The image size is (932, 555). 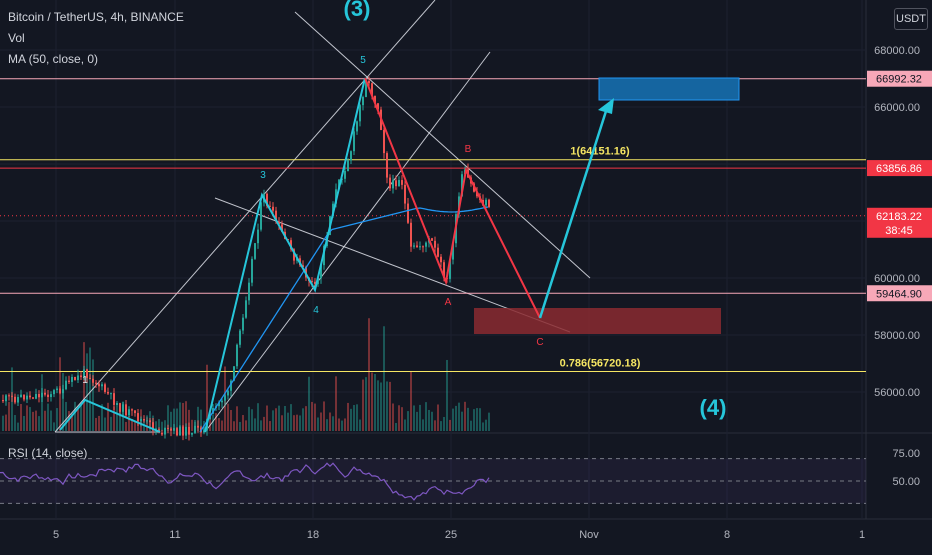 What do you see at coordinates (96, 17) in the screenshot?
I see `symbol-title: Bitcoin / TetherUS, 4h, BINANCE` at bounding box center [96, 17].